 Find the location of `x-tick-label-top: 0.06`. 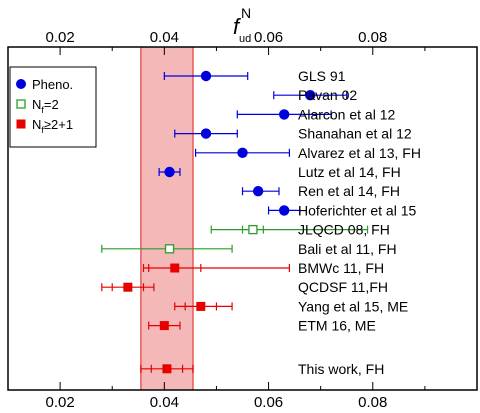

x-tick-label-top: 0.06 is located at coordinates (268, 37).